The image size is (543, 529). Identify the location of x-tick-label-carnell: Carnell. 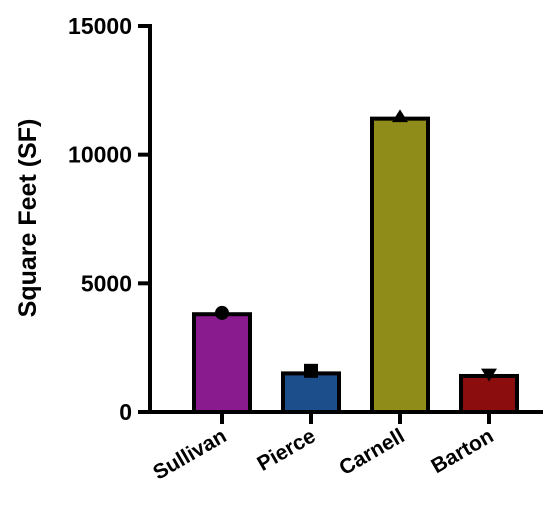
(371, 452).